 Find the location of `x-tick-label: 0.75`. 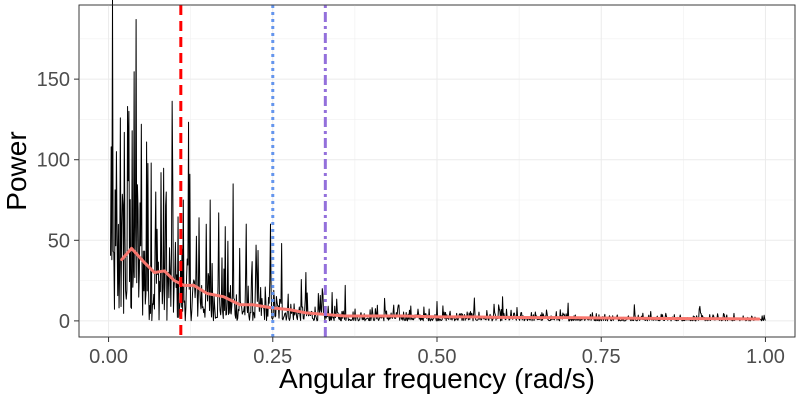

x-tick-label: 0.75 is located at coordinates (601, 357).